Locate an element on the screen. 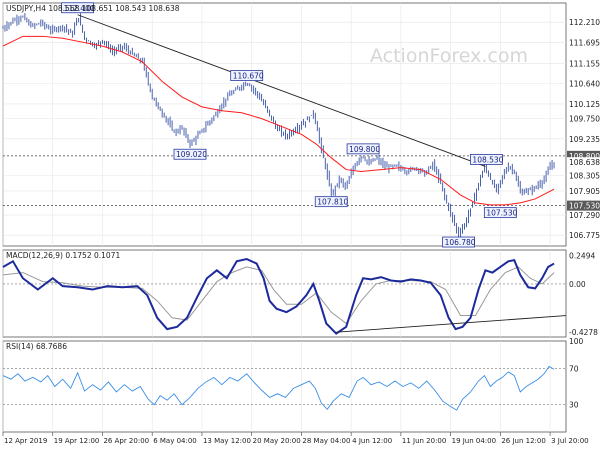 This screenshot has height=455, width=600. x-tick-label: 26 Apr 20:00 is located at coordinates (126, 441).